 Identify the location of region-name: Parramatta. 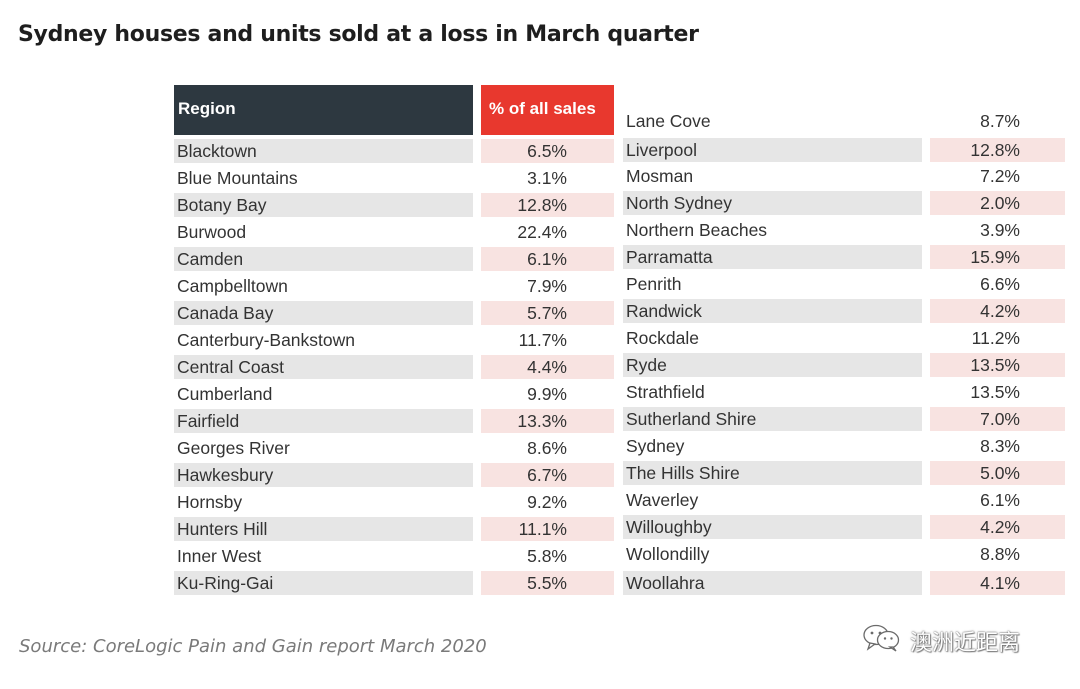
(772, 257).